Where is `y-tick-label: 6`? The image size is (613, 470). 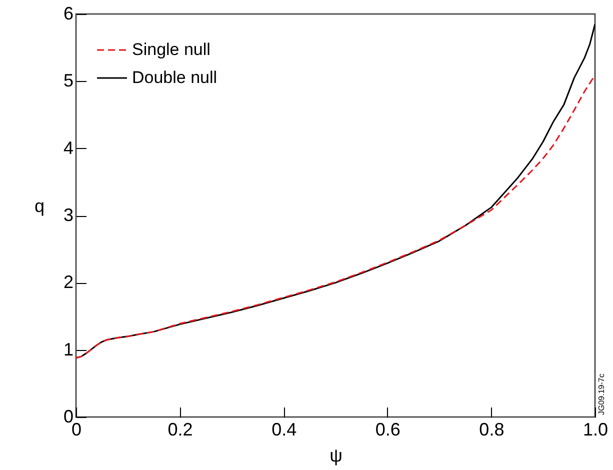
y-tick-label: 6 is located at coordinates (68, 14).